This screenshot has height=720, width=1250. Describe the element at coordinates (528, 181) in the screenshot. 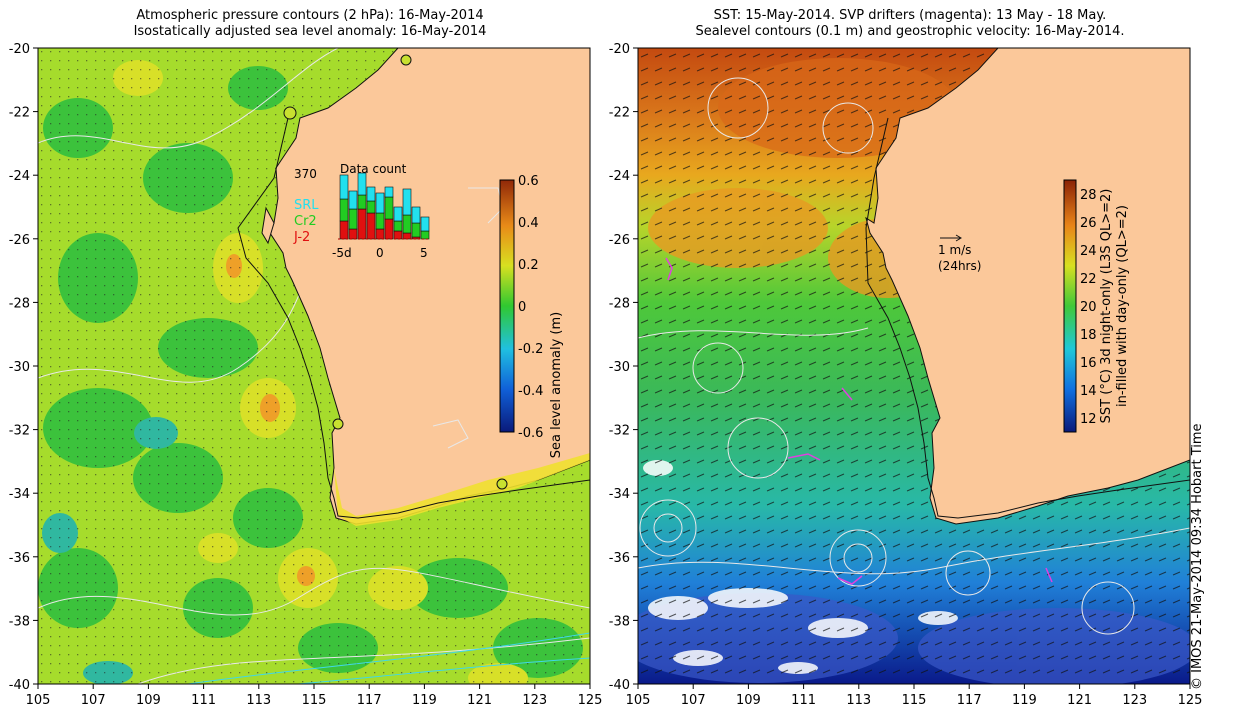

I see `colorbar-tick-label: 0.6` at that location.